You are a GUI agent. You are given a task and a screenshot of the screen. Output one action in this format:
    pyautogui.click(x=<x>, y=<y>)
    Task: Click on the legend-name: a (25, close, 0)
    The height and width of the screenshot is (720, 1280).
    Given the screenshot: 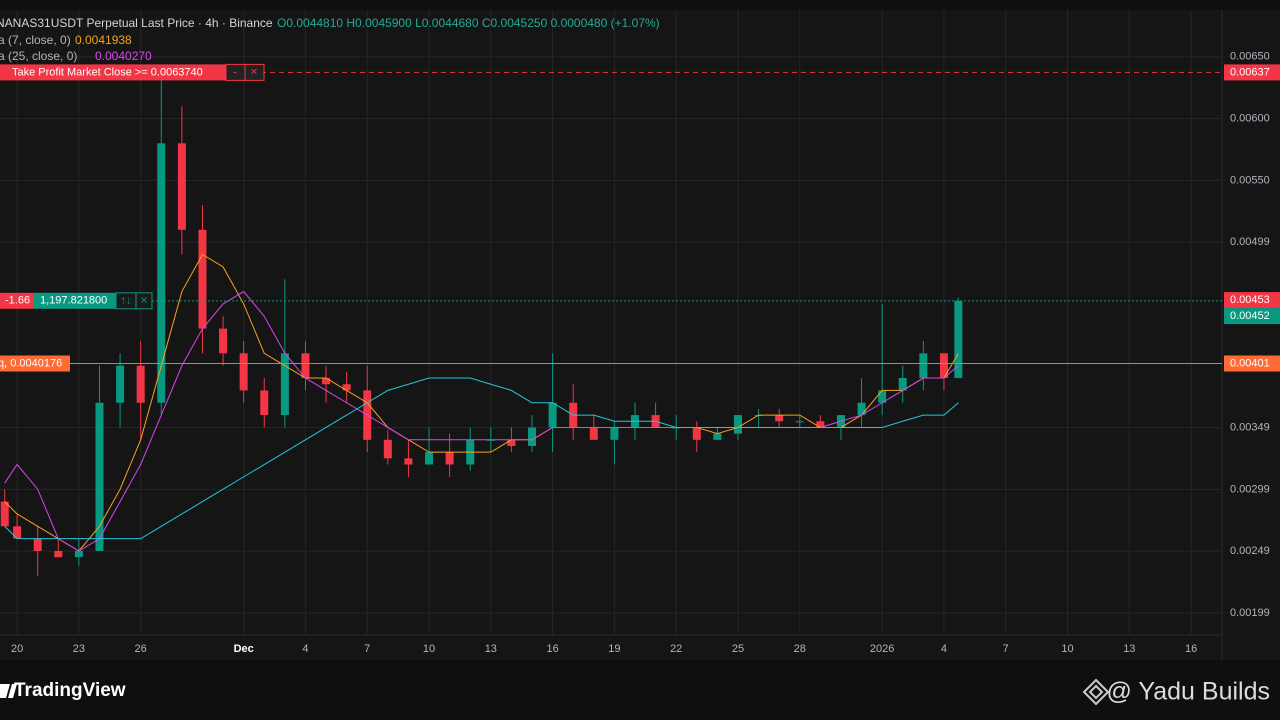 What is the action you would take?
    pyautogui.click(x=38, y=56)
    